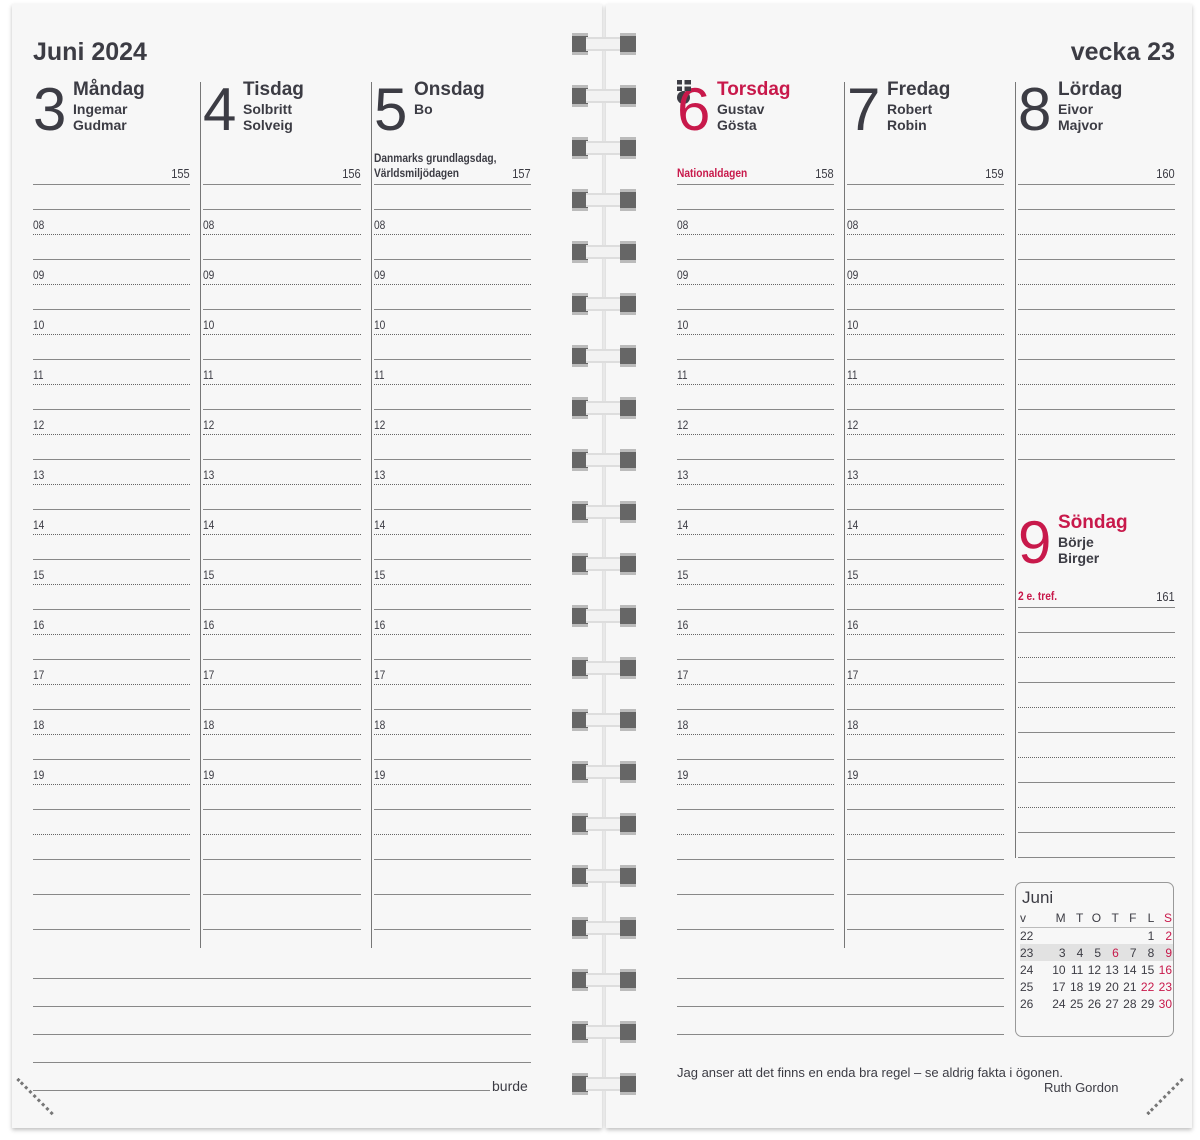  Describe the element at coordinates (1147, 969) in the screenshot. I see `date-cell: 15` at that location.